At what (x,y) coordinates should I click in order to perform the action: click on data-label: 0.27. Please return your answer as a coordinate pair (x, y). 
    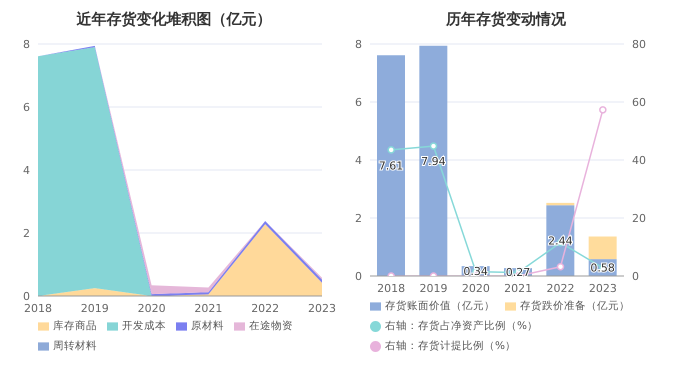
    Looking at the image, I should click on (518, 272).